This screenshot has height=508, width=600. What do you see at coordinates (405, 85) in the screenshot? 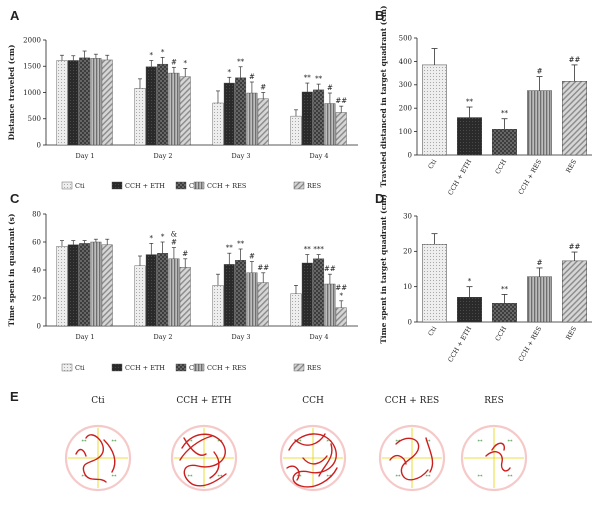
I see `y-tick-label: 300` at bounding box center [405, 85].